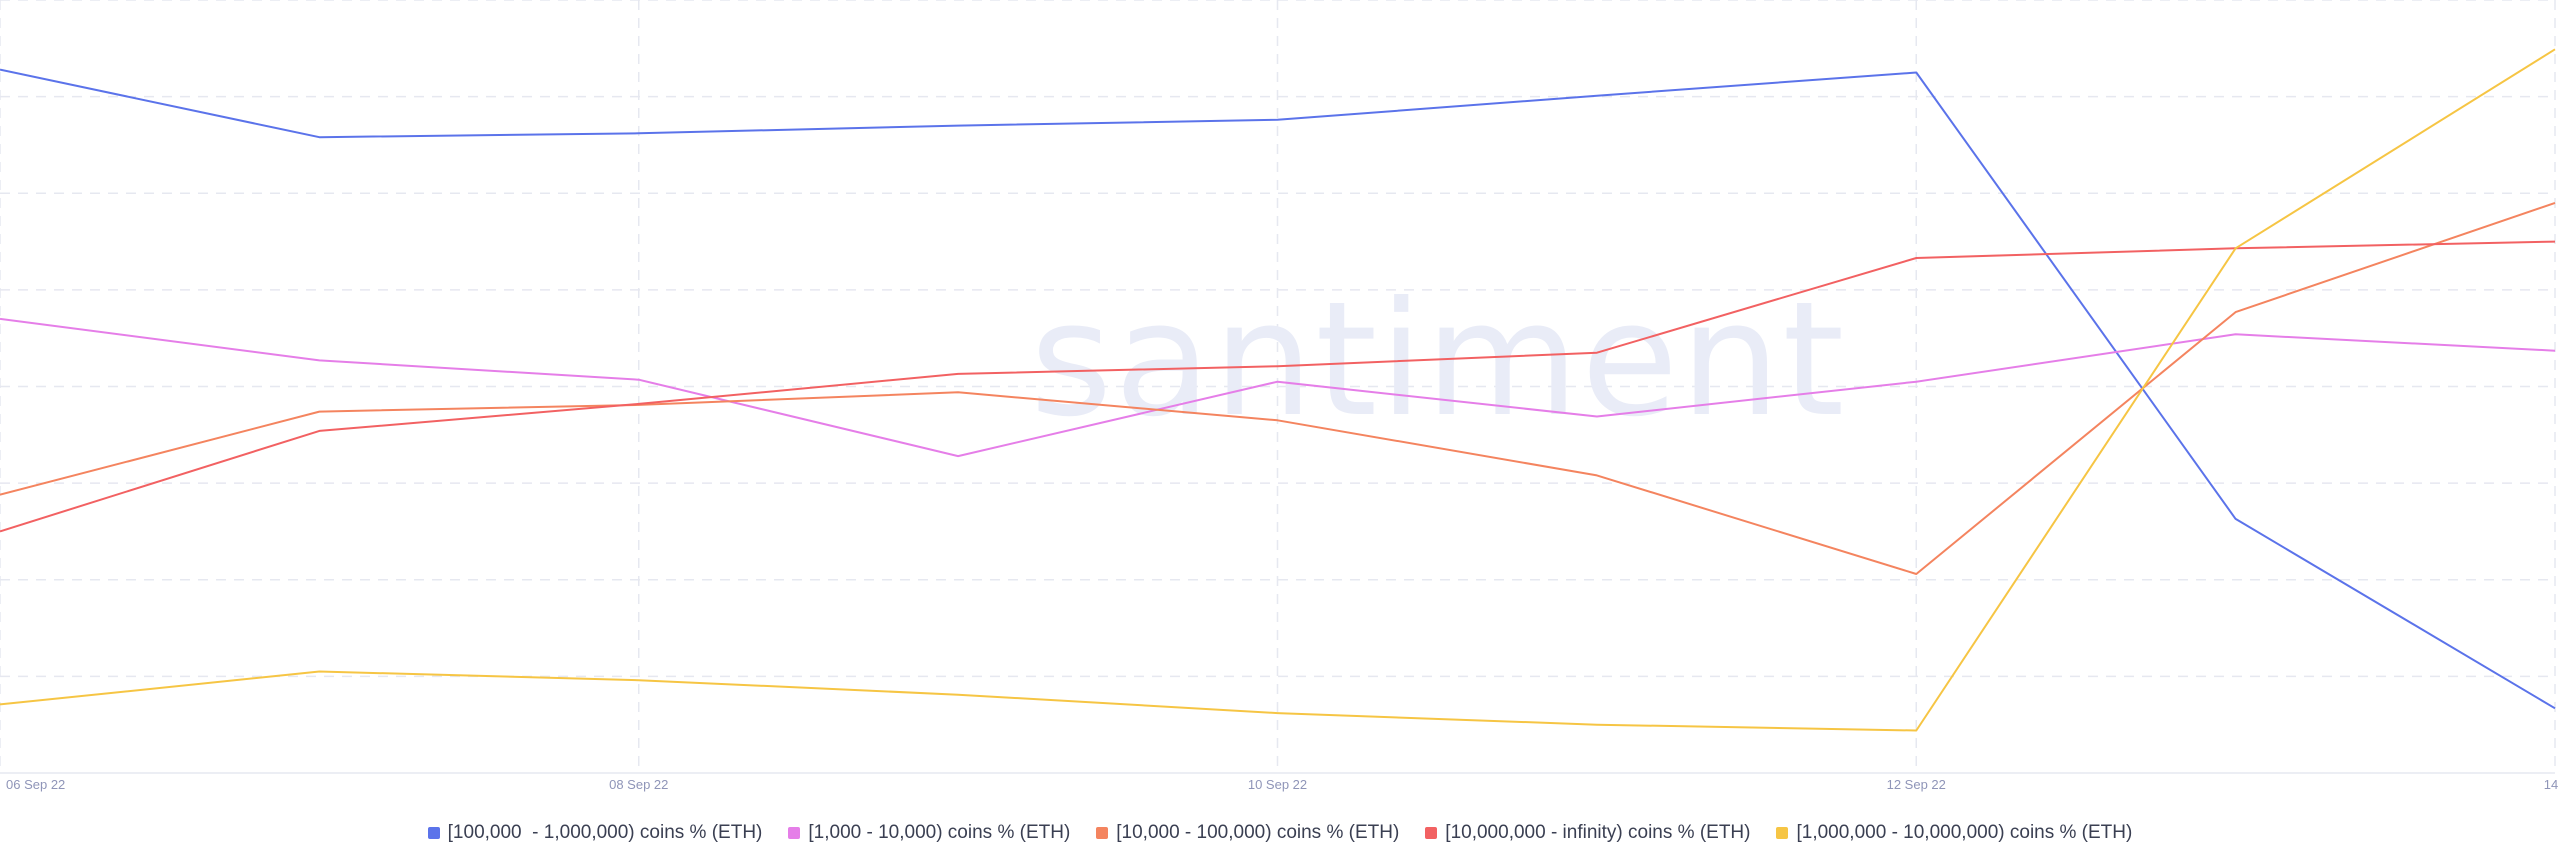 This screenshot has width=2560, height=867. What do you see at coordinates (1916, 784) in the screenshot?
I see `x-tick-label: 12 Sep 22` at bounding box center [1916, 784].